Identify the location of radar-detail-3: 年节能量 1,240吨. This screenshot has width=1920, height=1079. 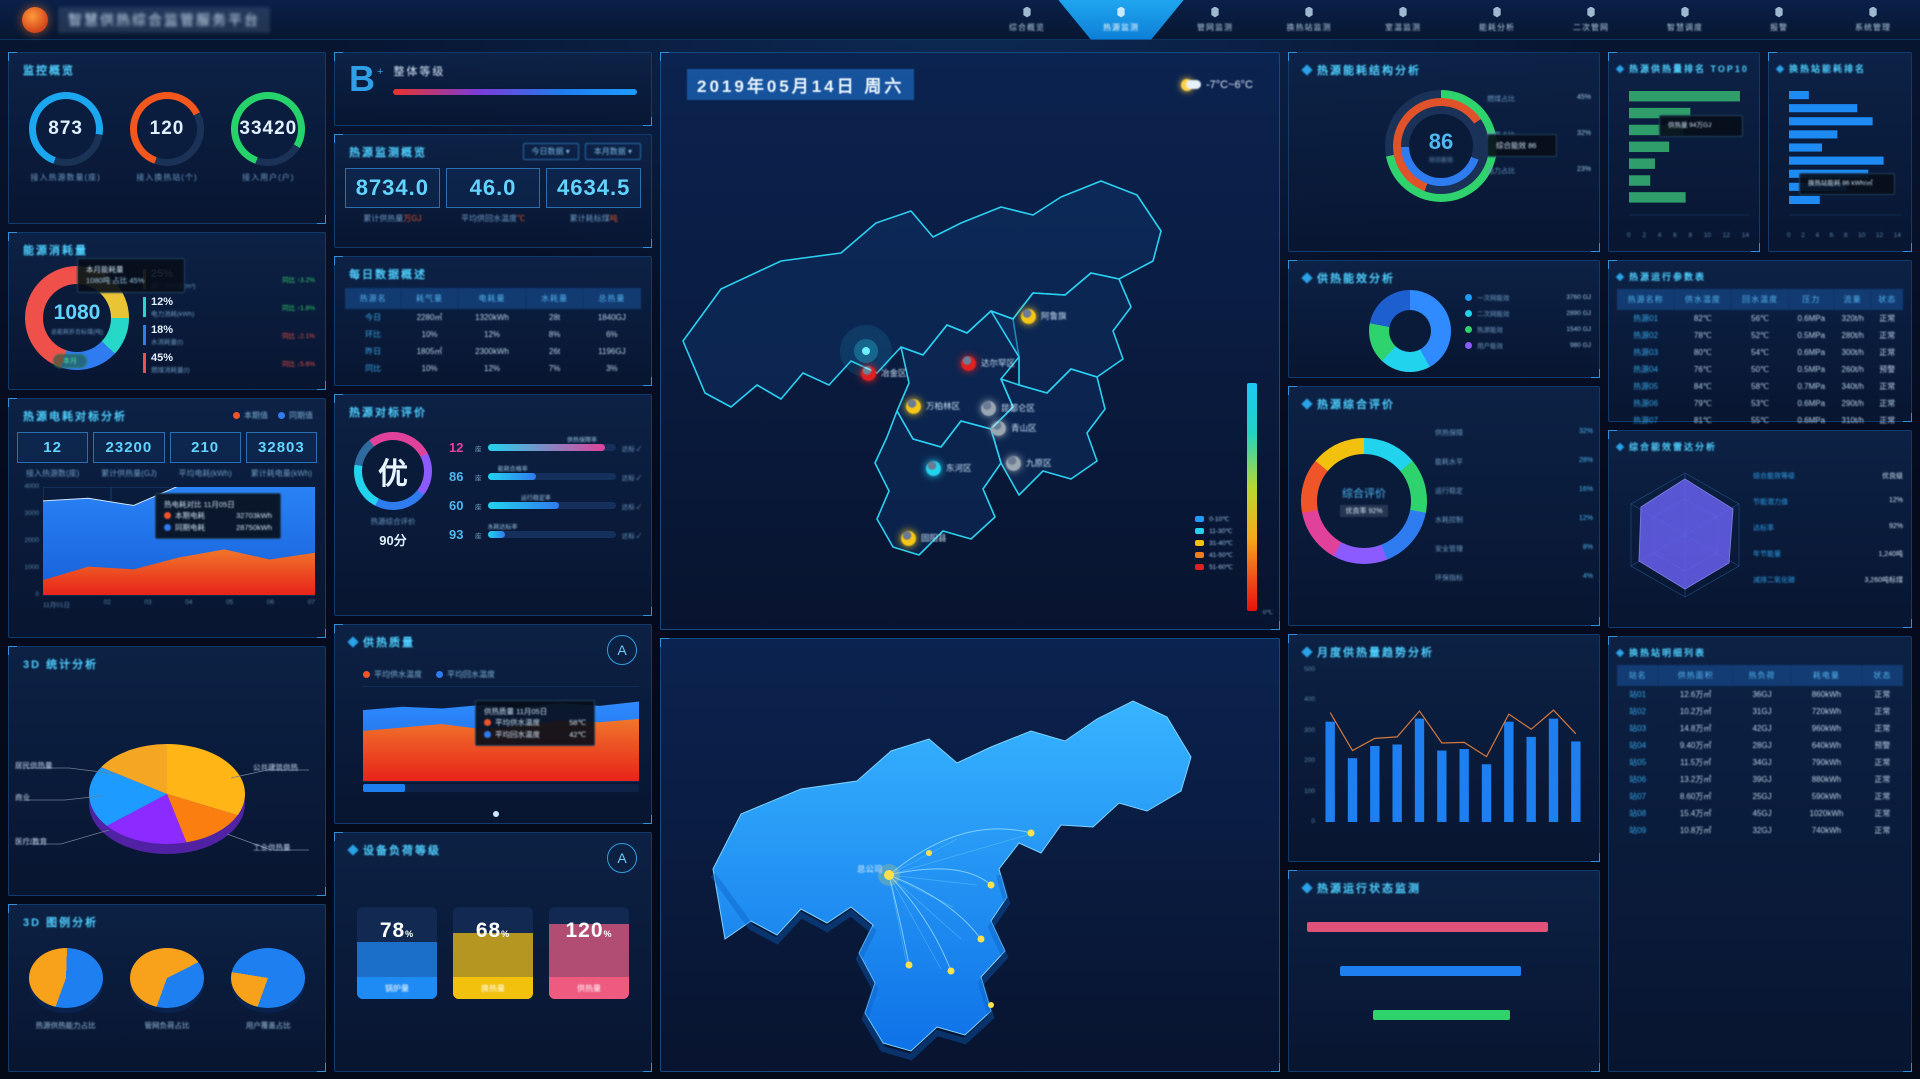
(1828, 554).